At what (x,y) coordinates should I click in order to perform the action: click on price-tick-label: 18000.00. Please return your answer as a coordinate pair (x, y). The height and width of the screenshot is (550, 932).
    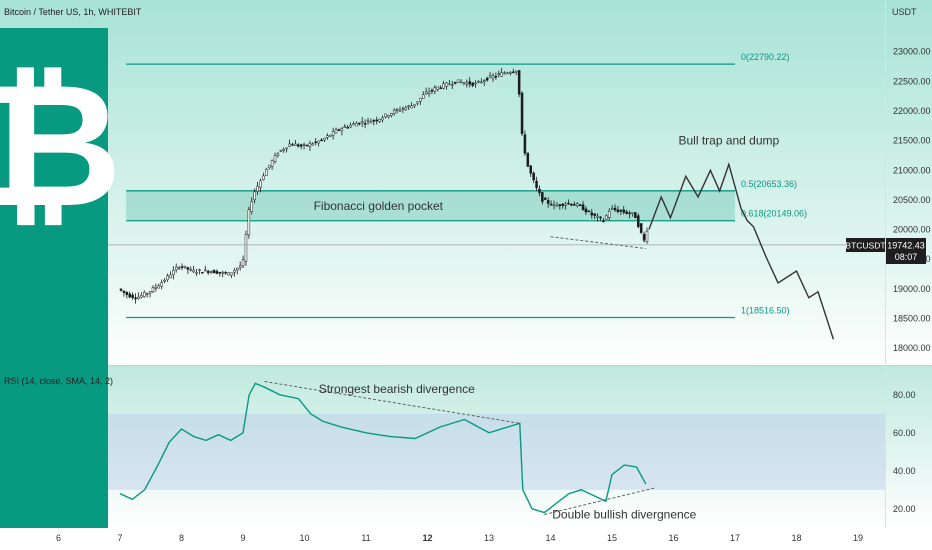
    Looking at the image, I should click on (912, 348).